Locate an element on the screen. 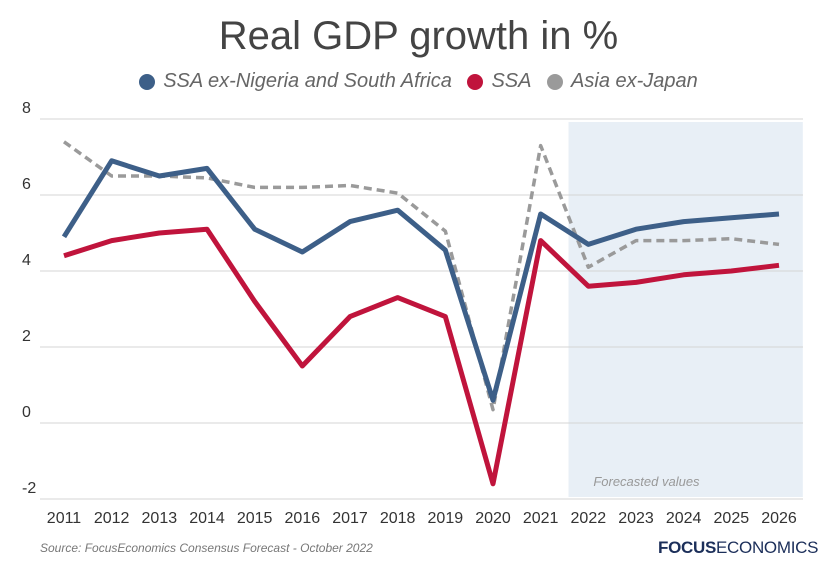 The height and width of the screenshot is (571, 837). x-tick-label: 2018 is located at coordinates (398, 518).